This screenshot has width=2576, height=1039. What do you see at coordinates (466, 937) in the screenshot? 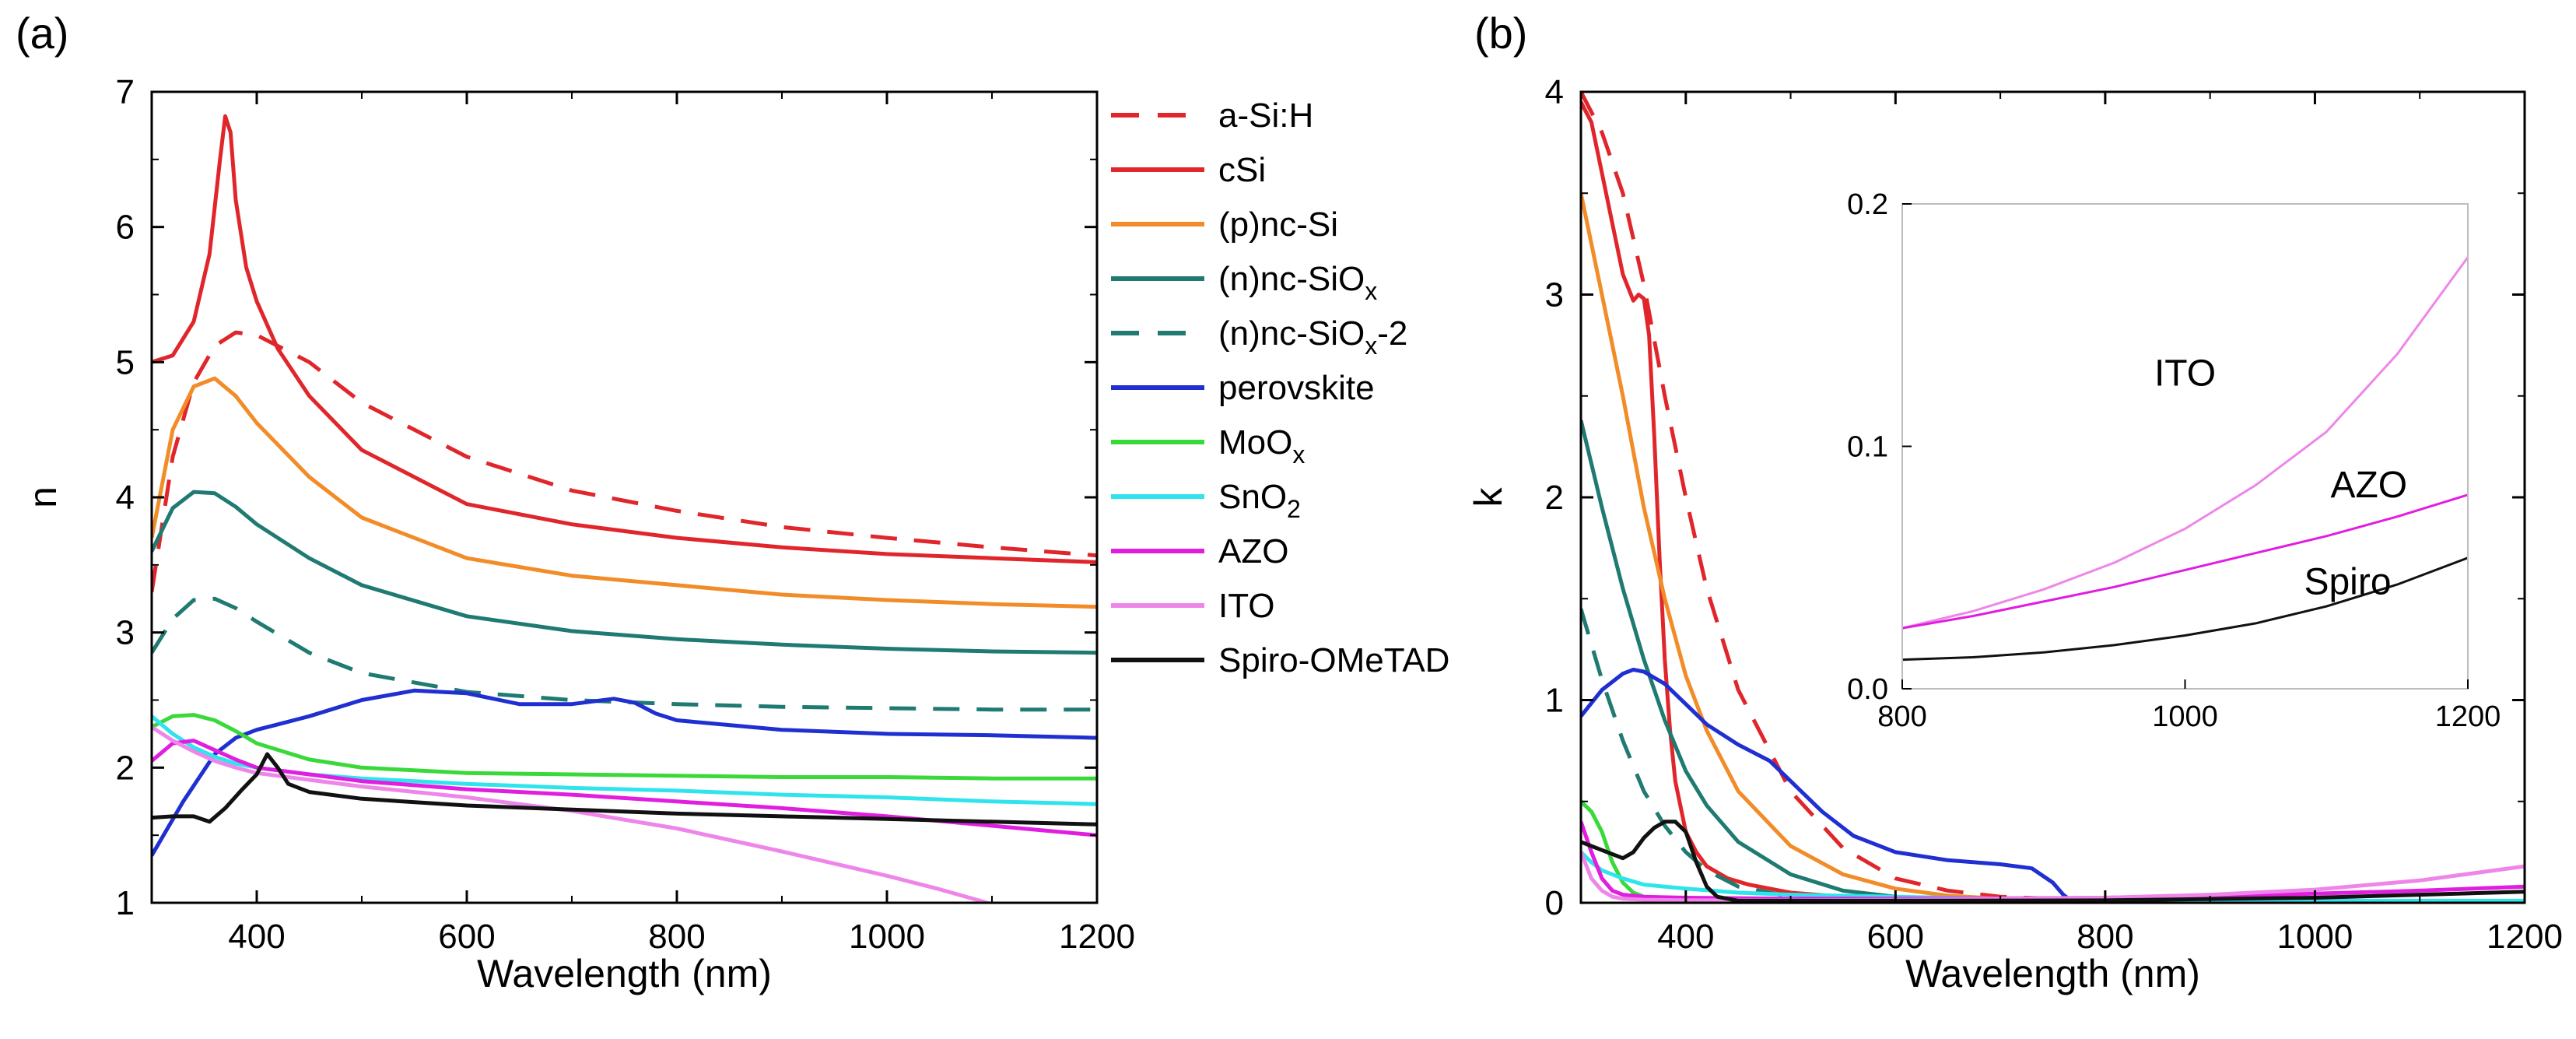
I see `x-tick-label-a: 600` at bounding box center [466, 937].